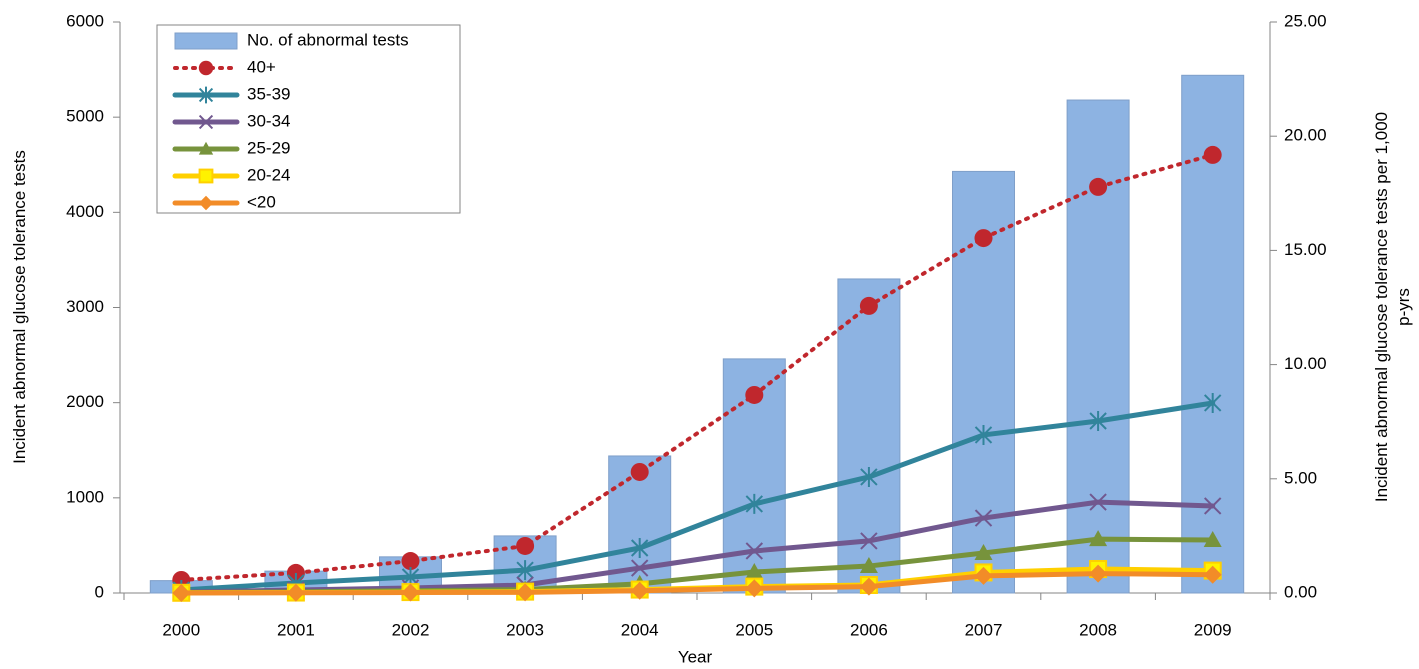  Describe the element at coordinates (261, 201) in the screenshot. I see `legend-label: <20` at that location.